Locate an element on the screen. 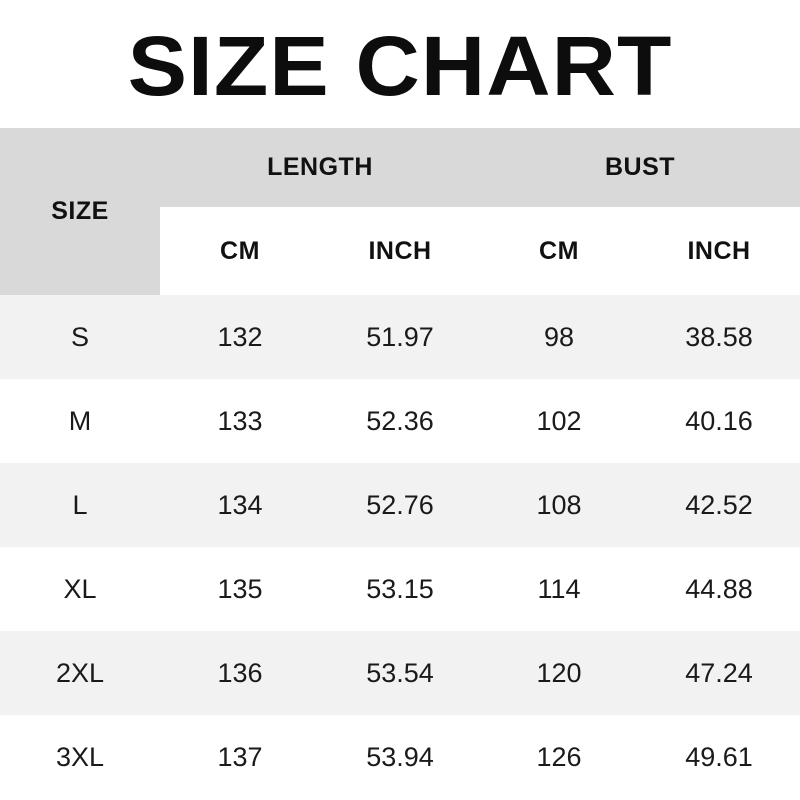  cell-size: 2XL is located at coordinates (80, 672).